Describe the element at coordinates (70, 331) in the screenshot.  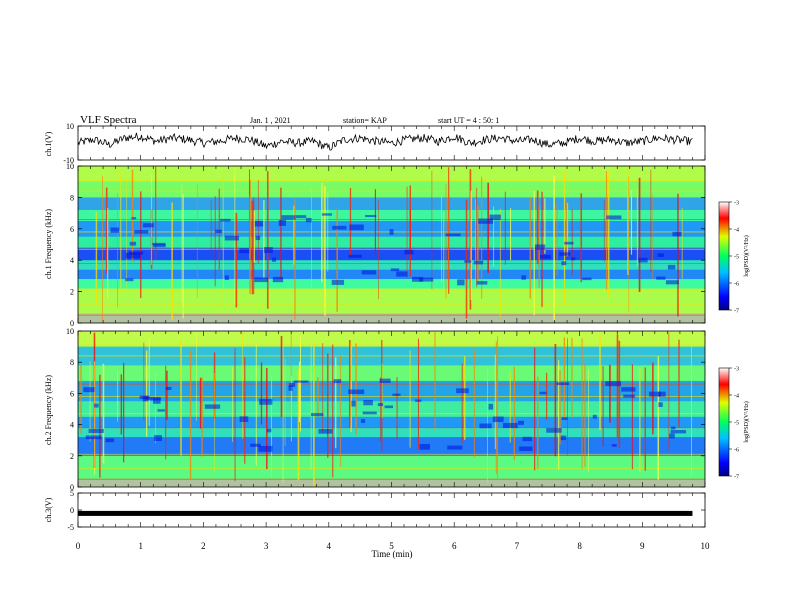
I see `ch2-frequency-tick-label: 10` at that location.